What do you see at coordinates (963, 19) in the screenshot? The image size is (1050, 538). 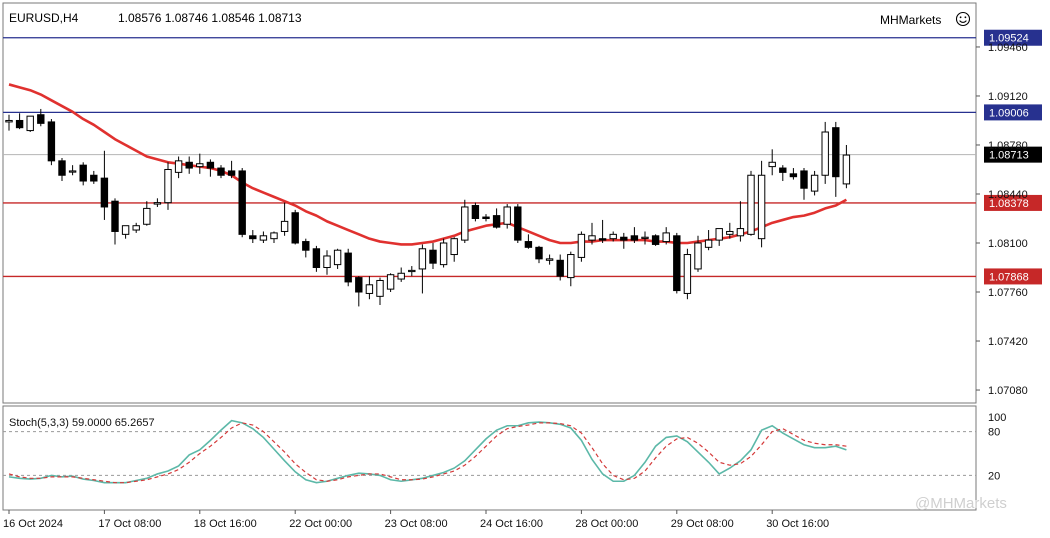 I see `smiley-icon` at bounding box center [963, 19].